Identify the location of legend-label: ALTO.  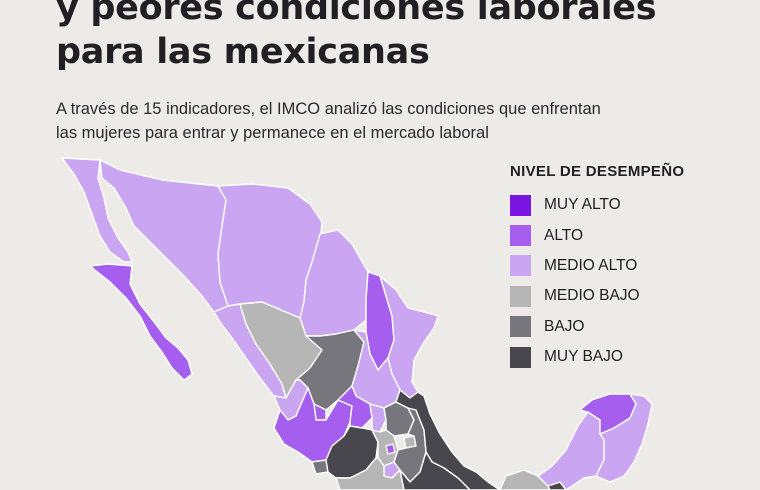
(564, 235).